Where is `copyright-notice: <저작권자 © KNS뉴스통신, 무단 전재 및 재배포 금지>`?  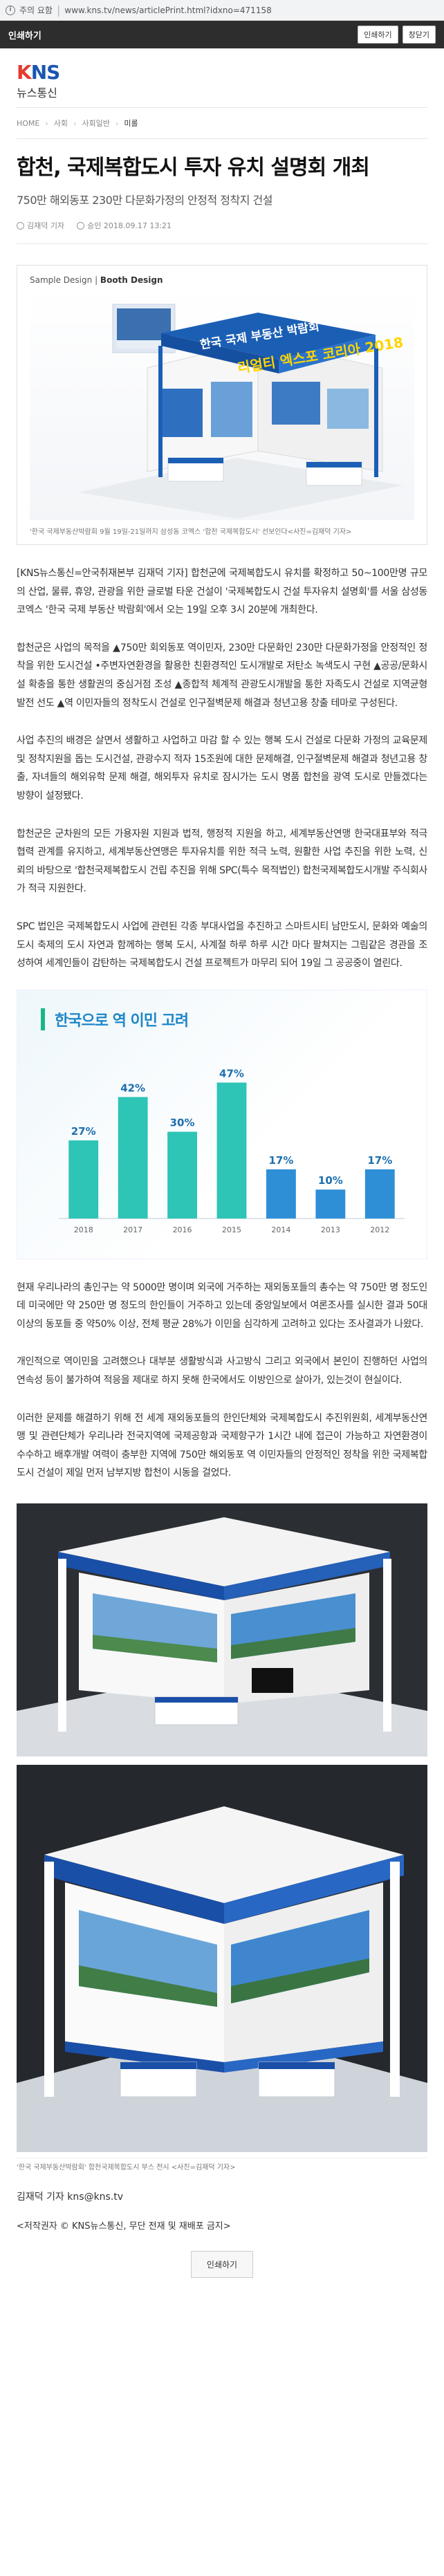
copyright-notice: <저작권자 © KNS뉴스통신, 무단 전재 및 재배포 금지> is located at coordinates (124, 2226).